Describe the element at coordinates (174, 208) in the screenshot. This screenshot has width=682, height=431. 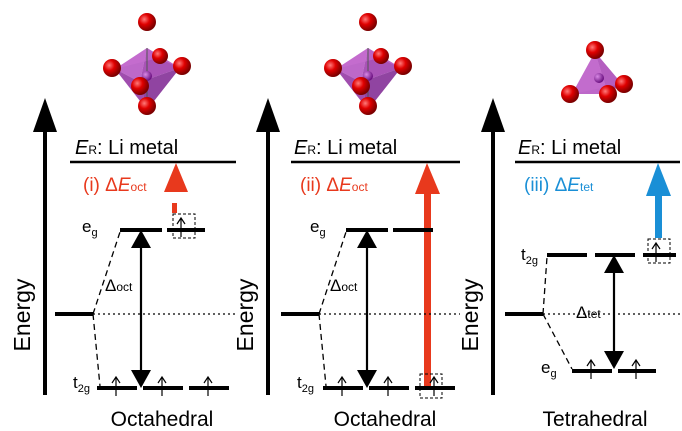
I see `transition-dashed-stem` at that location.